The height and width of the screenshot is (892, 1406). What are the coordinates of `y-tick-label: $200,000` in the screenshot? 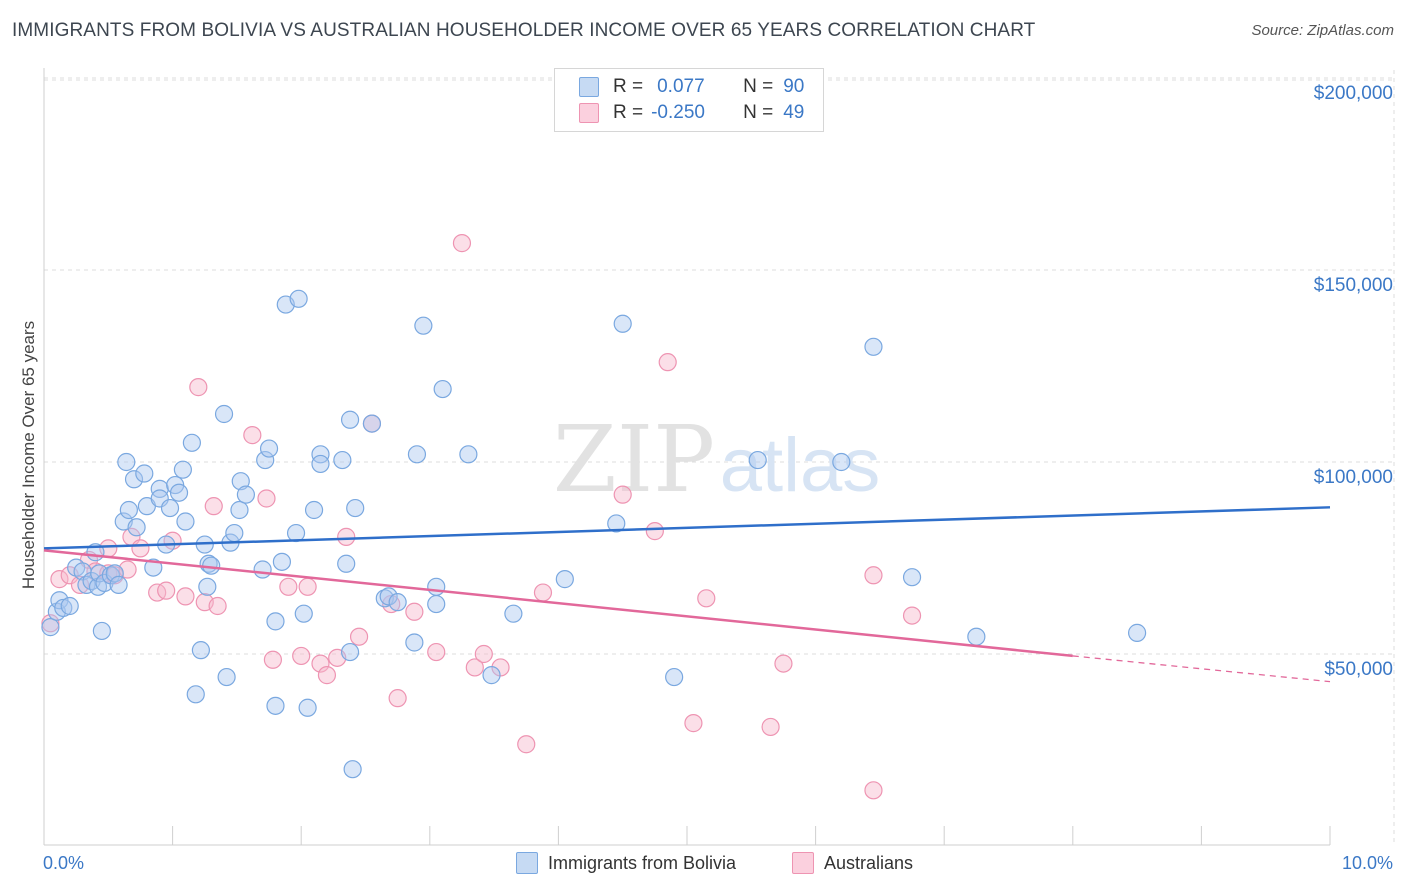 It's located at (1353, 93).